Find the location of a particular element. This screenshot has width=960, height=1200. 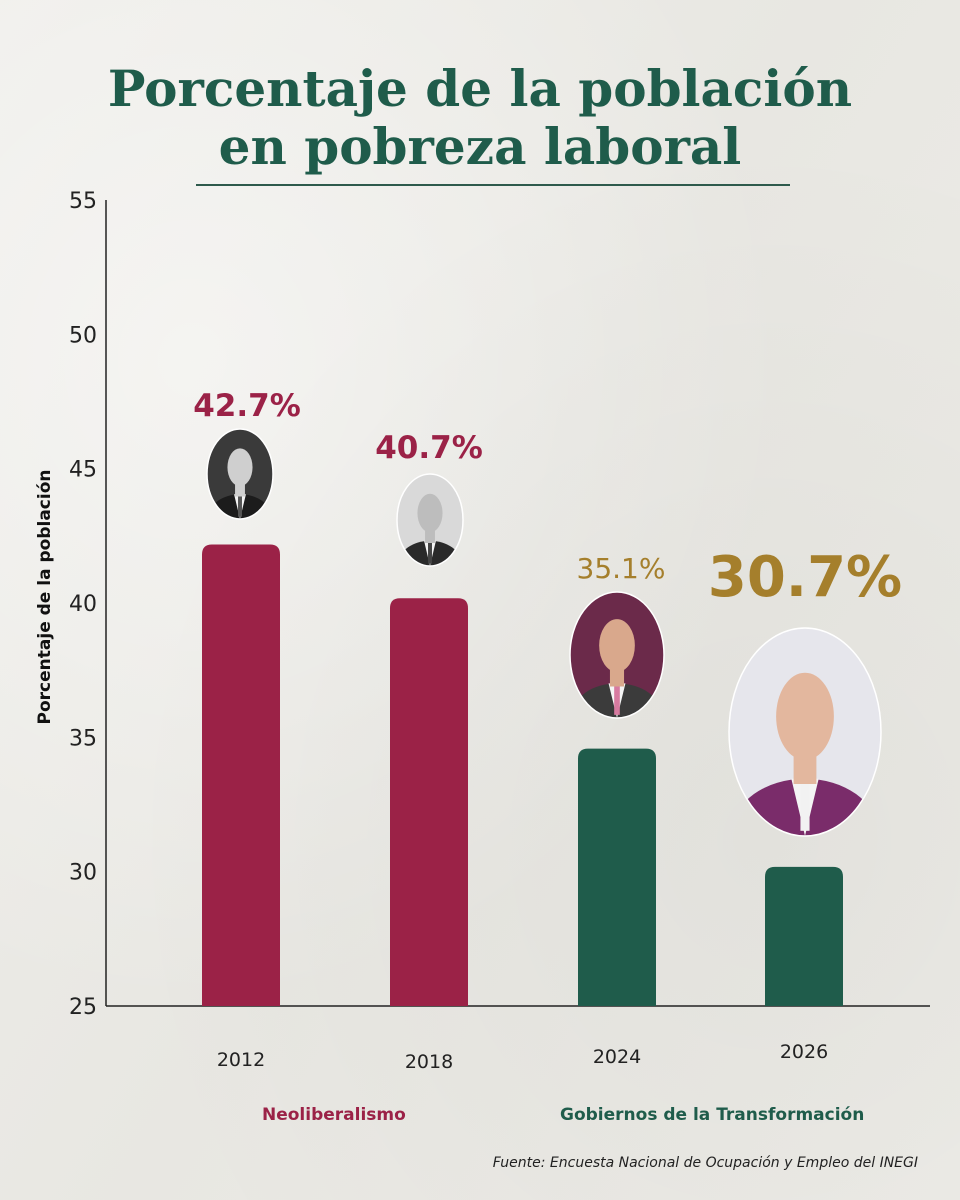

x-tick-label-2024: 2024 is located at coordinates (617, 1057).